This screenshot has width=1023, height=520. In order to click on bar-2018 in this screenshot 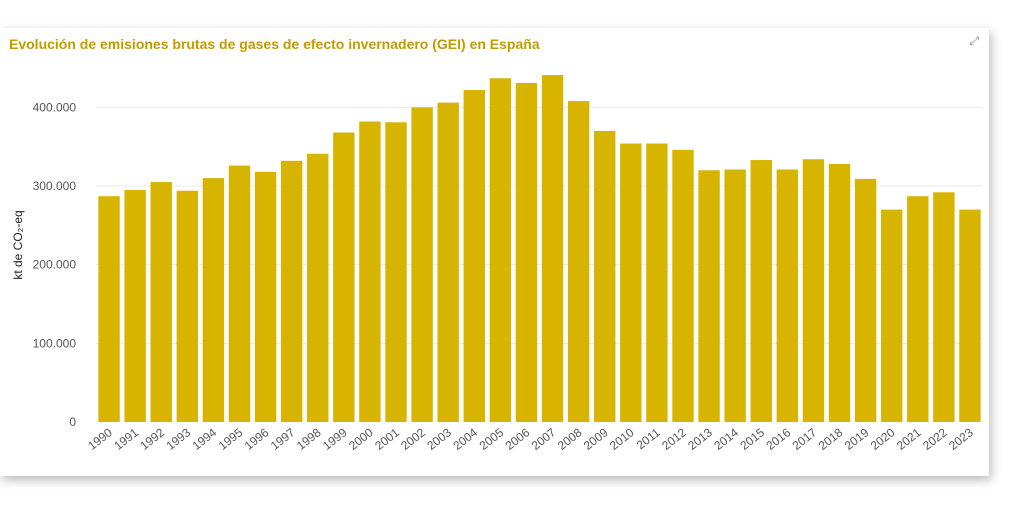, I will do `click(839, 292)`.